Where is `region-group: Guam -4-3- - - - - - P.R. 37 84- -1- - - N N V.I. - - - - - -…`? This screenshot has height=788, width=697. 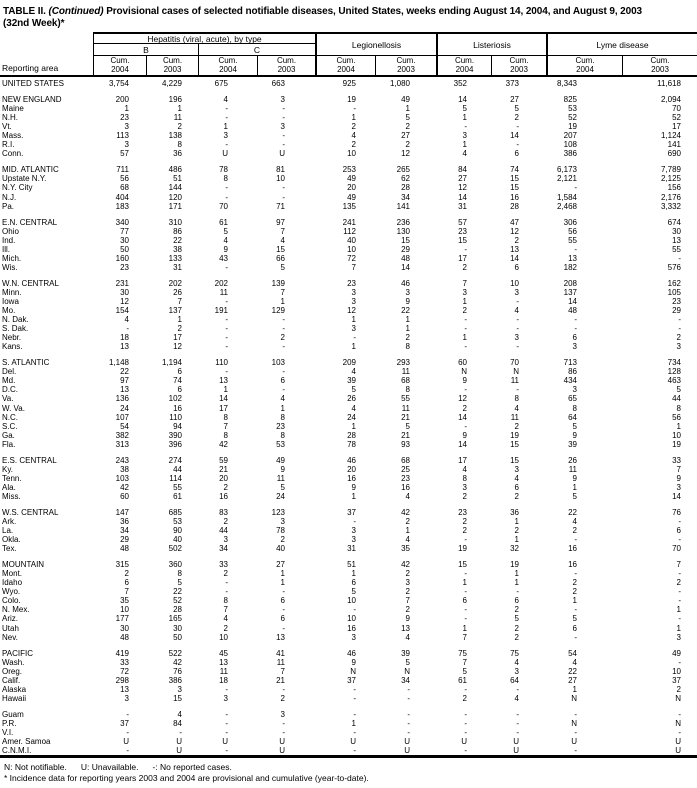
region-group: Guam -4-3- - - - - - P.R. 37 84- -1- - - N N V.I. - - - - - -… is located at coordinates (348, 732).